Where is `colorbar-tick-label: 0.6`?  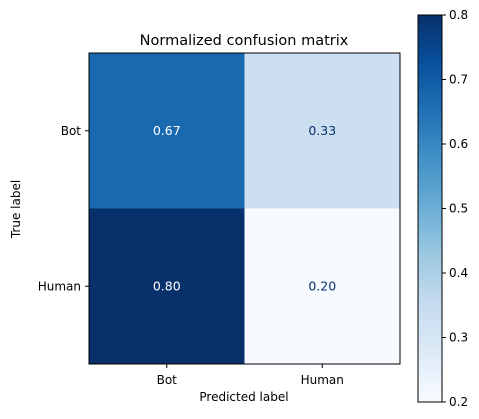 colorbar-tick-label: 0.6 is located at coordinates (458, 144).